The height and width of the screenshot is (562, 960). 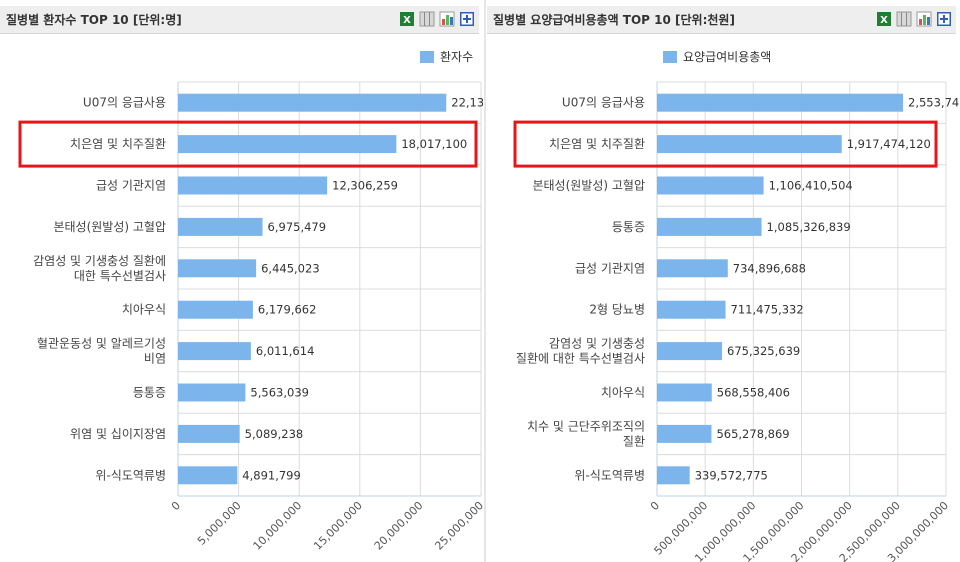 What do you see at coordinates (287, 310) in the screenshot?
I see `data-label: 6,179,662` at bounding box center [287, 310].